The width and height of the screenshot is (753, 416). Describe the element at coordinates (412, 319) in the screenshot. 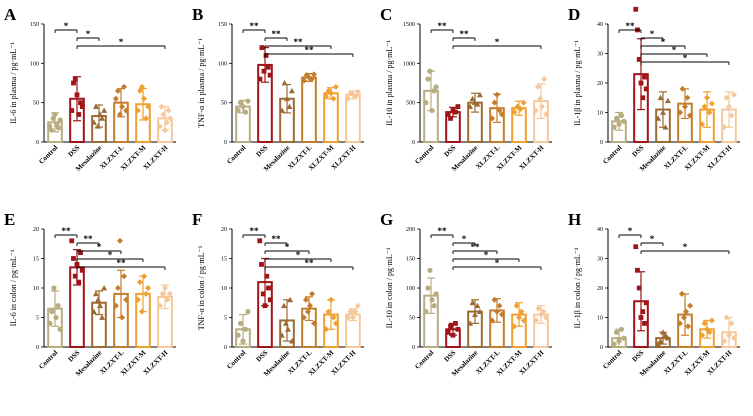

I see `y-tick-label: 50` at that location.